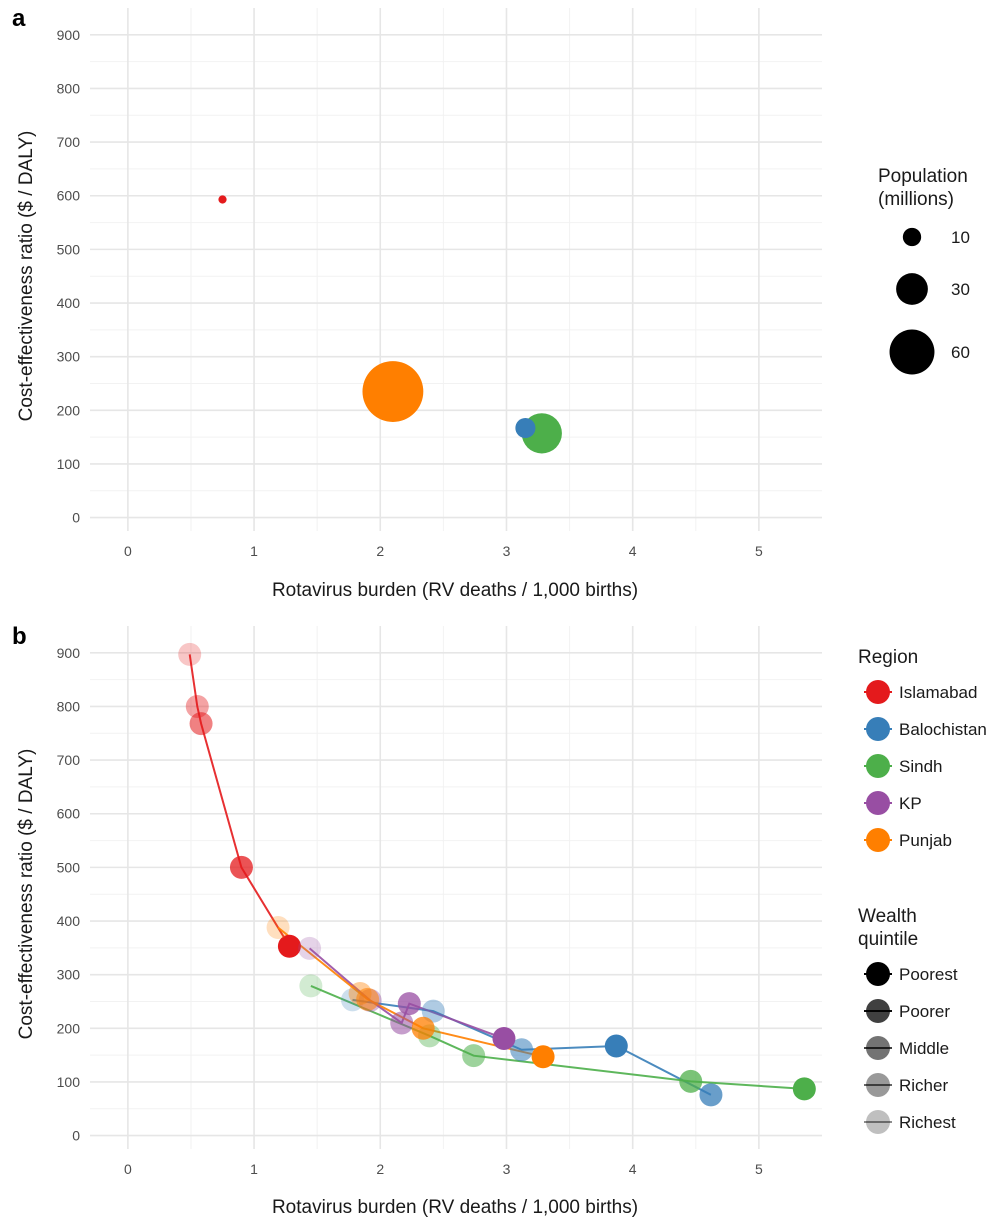 The width and height of the screenshot is (1001, 1218). What do you see at coordinates (923, 1085) in the screenshot?
I see `wealth-legend-label: Richer` at bounding box center [923, 1085].